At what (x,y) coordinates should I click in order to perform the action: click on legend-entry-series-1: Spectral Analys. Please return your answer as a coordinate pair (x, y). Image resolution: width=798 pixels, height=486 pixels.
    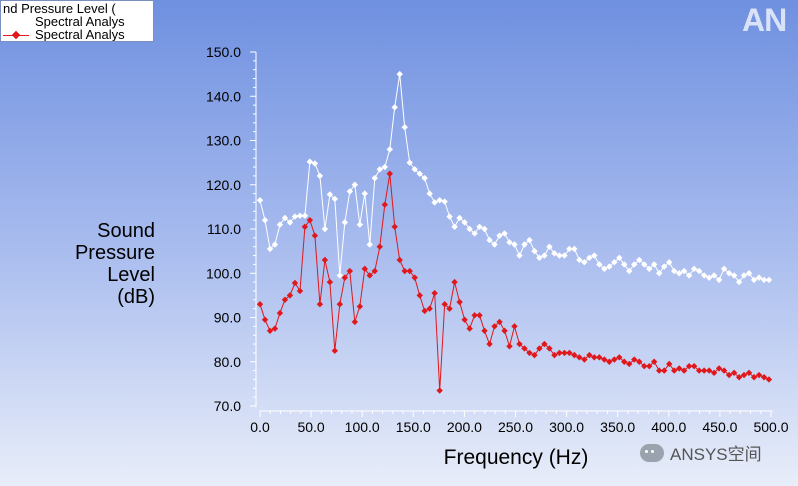
    Looking at the image, I should click on (64, 21).